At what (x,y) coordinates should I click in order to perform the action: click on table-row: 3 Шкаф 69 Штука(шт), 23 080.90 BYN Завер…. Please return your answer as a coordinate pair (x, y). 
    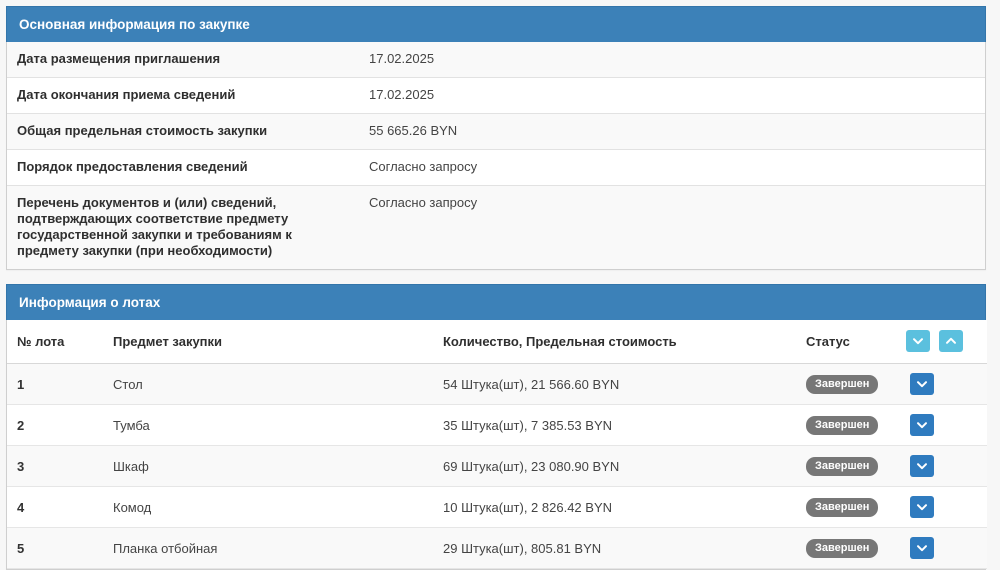
    Looking at the image, I should click on (497, 466).